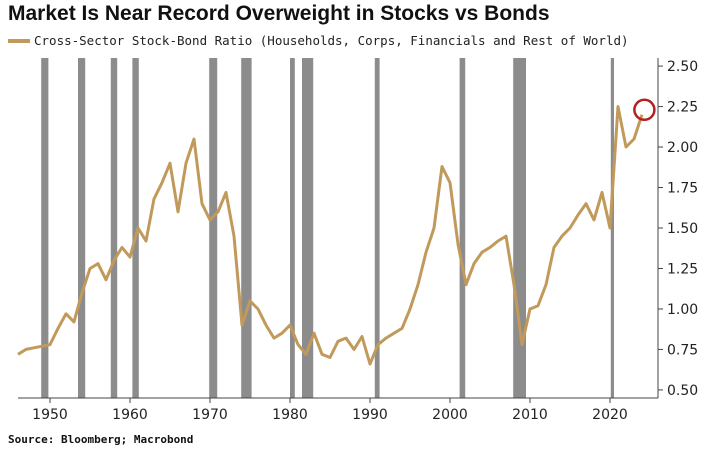 The height and width of the screenshot is (460, 722). What do you see at coordinates (330, 410) in the screenshot?
I see `x-ticks: 1950 1960 1970 1980 1990 2000 2010 2020` at bounding box center [330, 410].